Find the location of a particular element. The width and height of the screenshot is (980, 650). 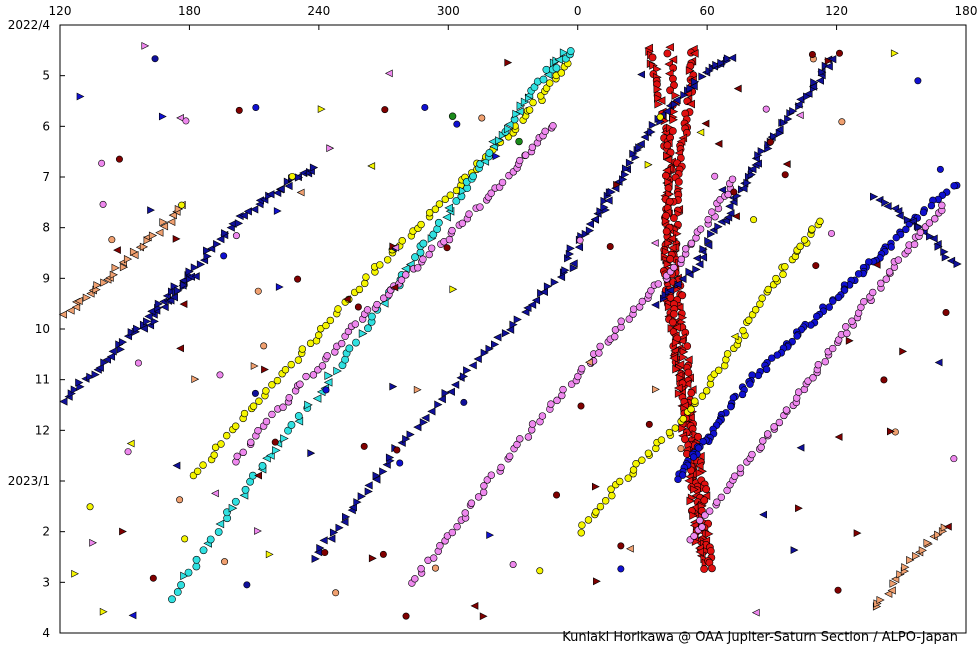

x-tick-label: 300 is located at coordinates (448, 11).